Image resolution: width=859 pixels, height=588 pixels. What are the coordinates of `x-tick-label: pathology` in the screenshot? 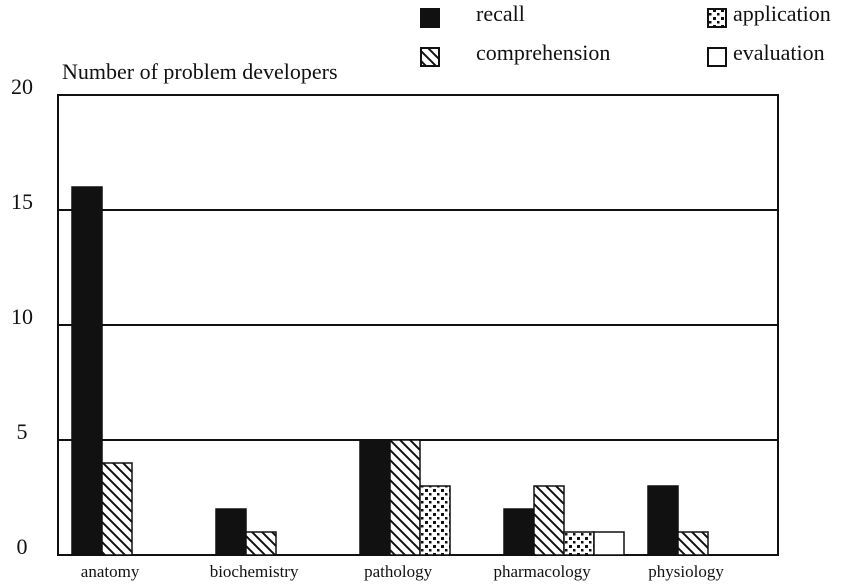 It's located at (398, 571).